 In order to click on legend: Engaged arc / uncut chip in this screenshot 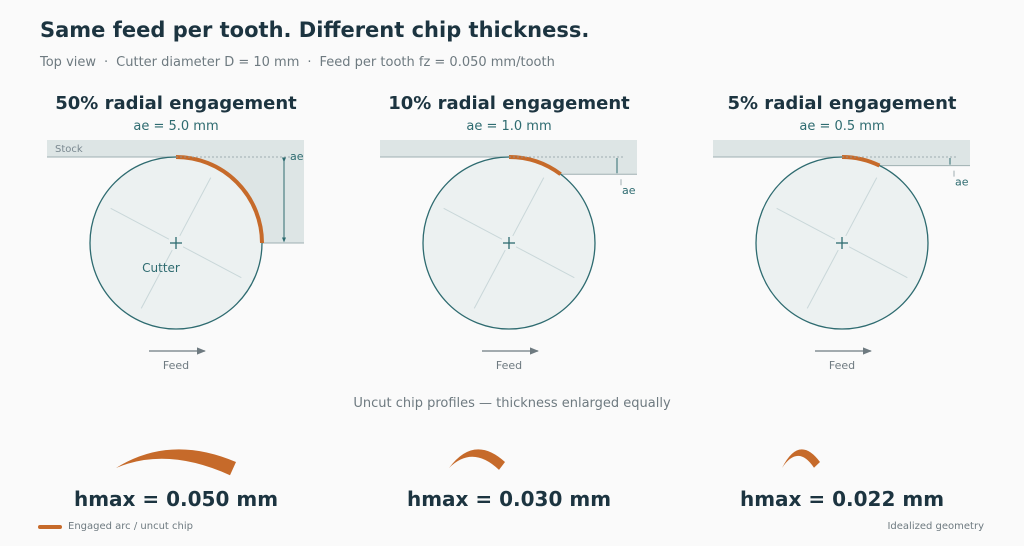, I will do `click(115, 526)`.